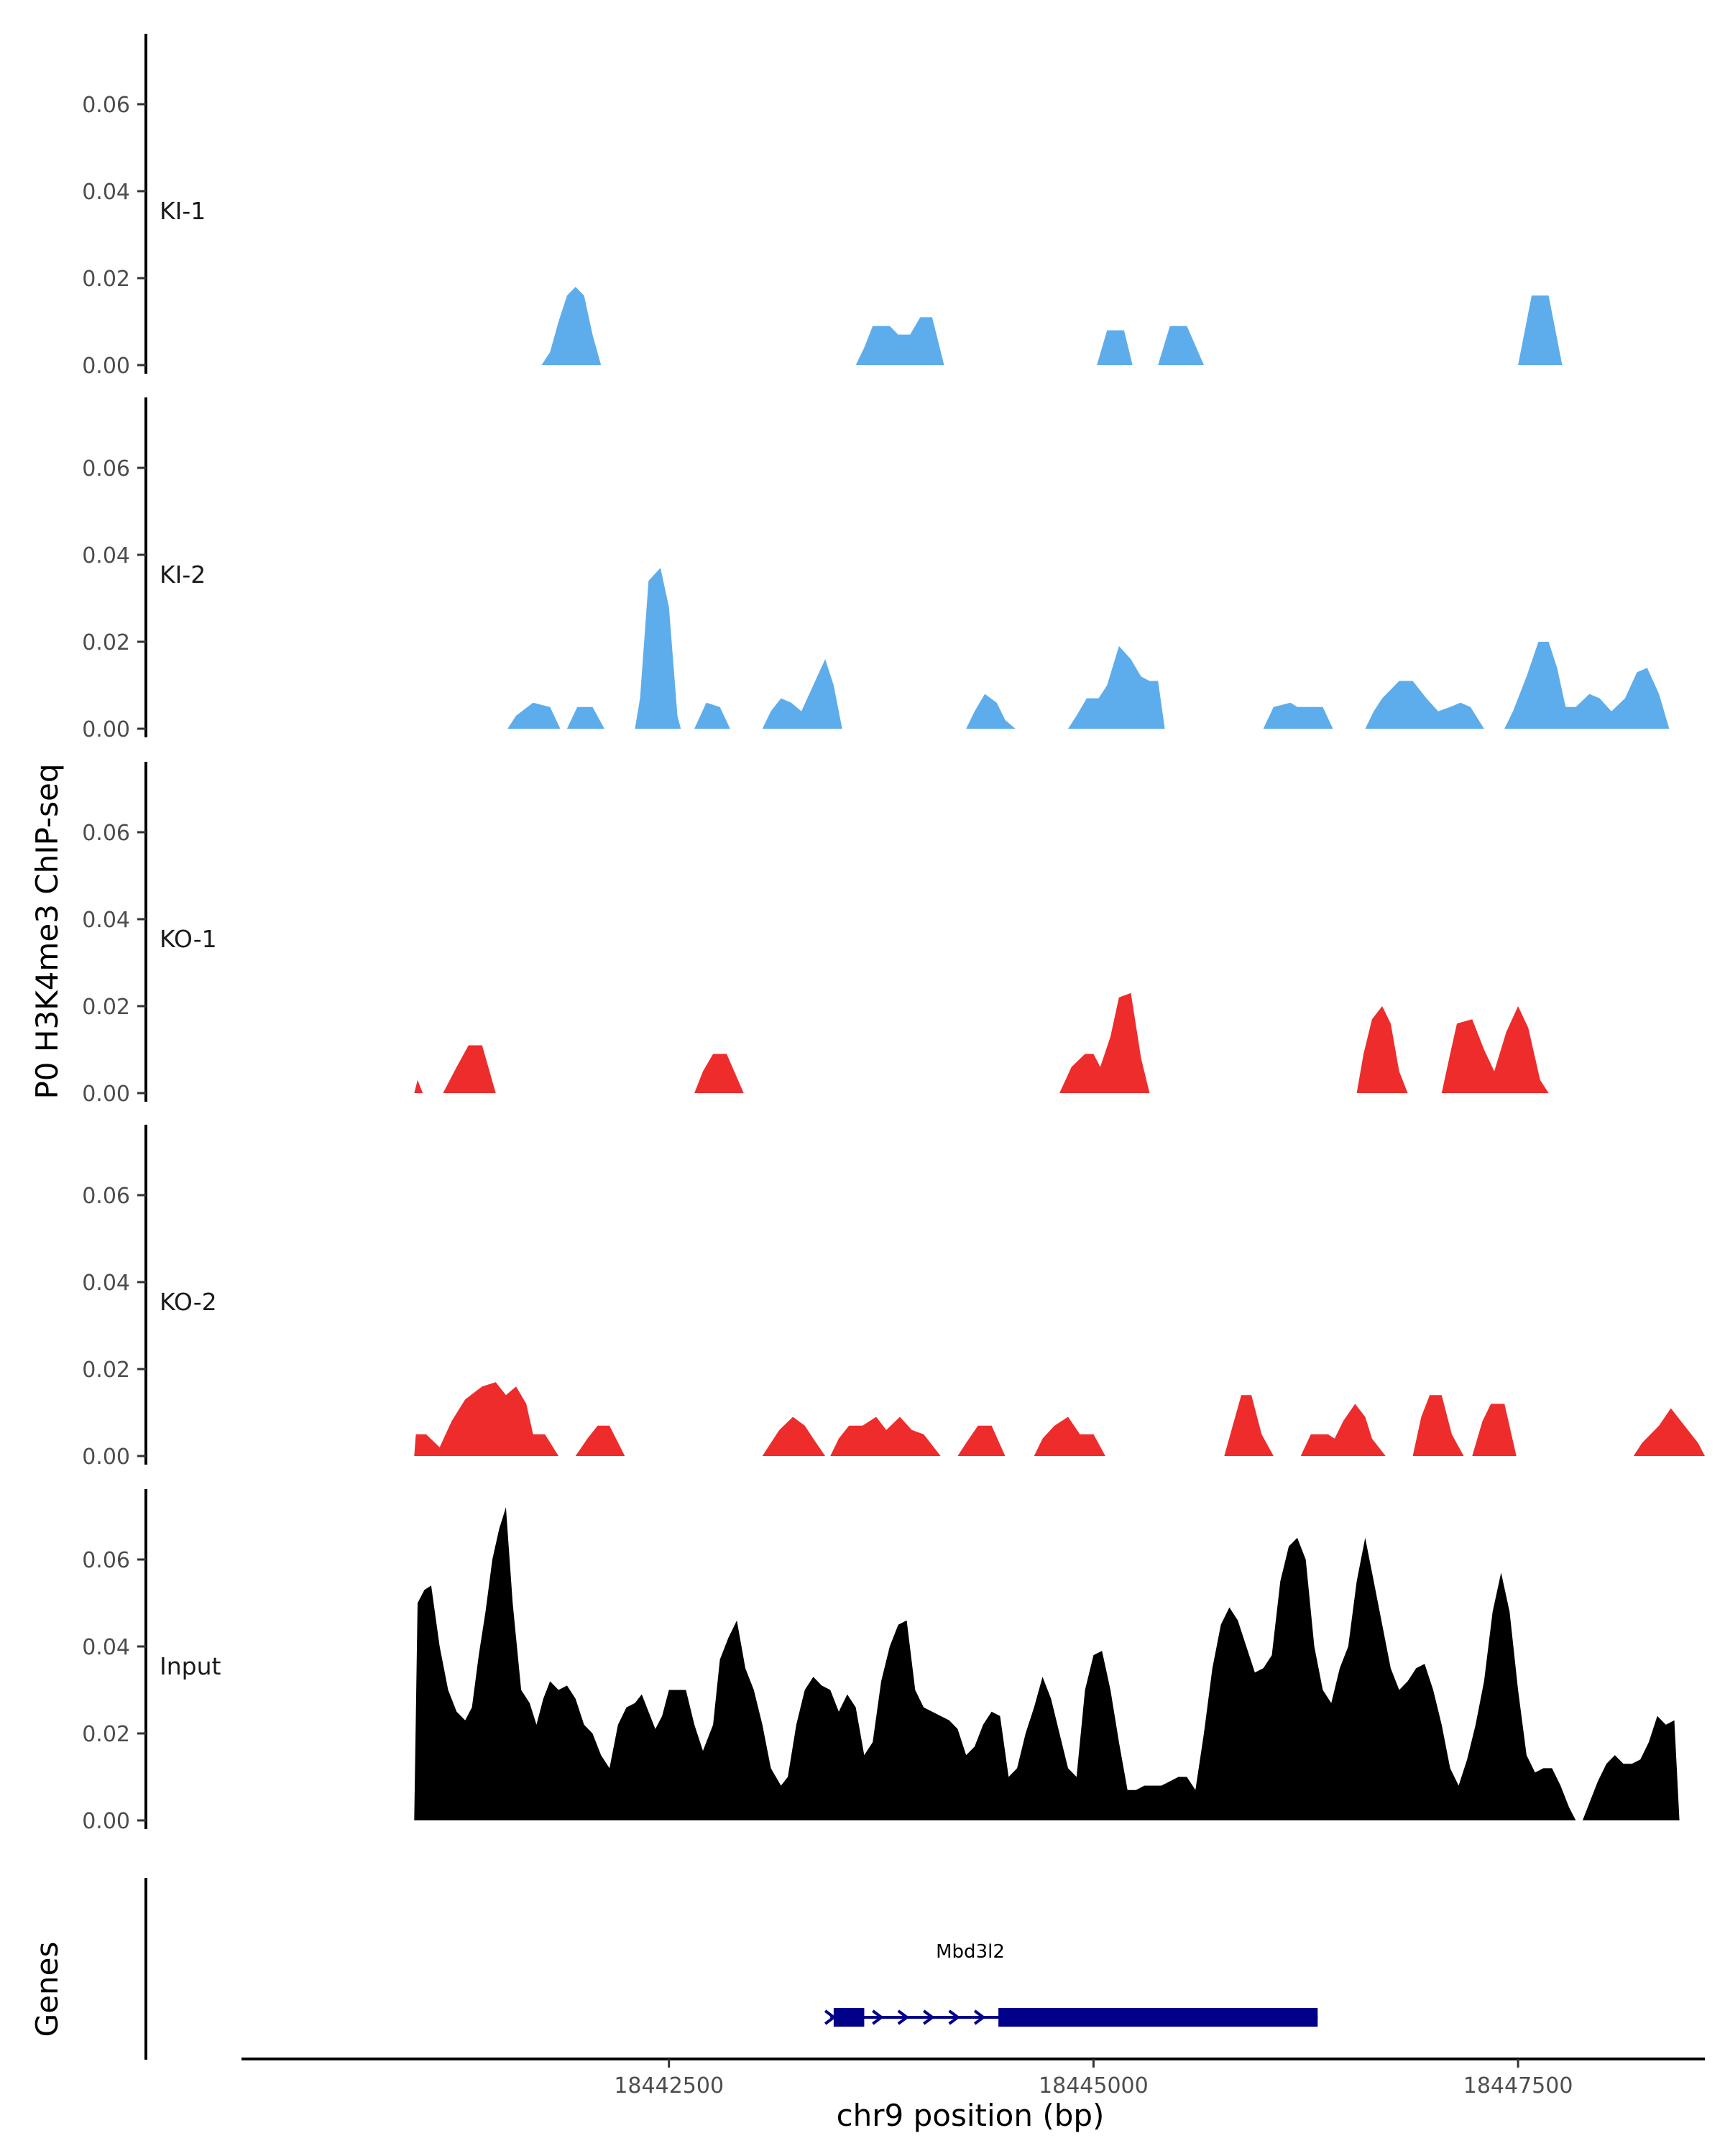 Image resolution: width=1725 pixels, height=2156 pixels. I want to click on x-tick-label: 18442500, so click(669, 2086).